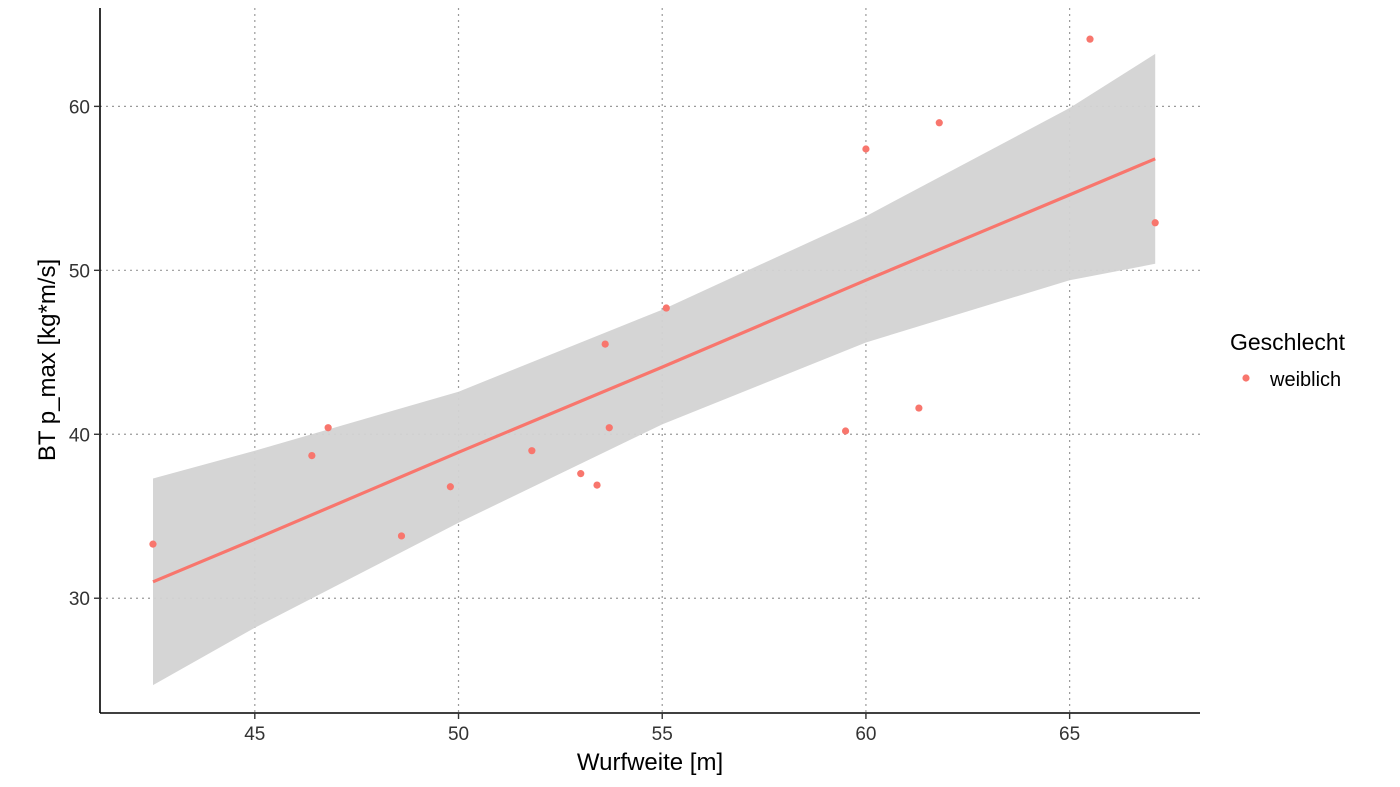  What do you see at coordinates (79, 271) in the screenshot?
I see `y-tick-label: 50` at bounding box center [79, 271].